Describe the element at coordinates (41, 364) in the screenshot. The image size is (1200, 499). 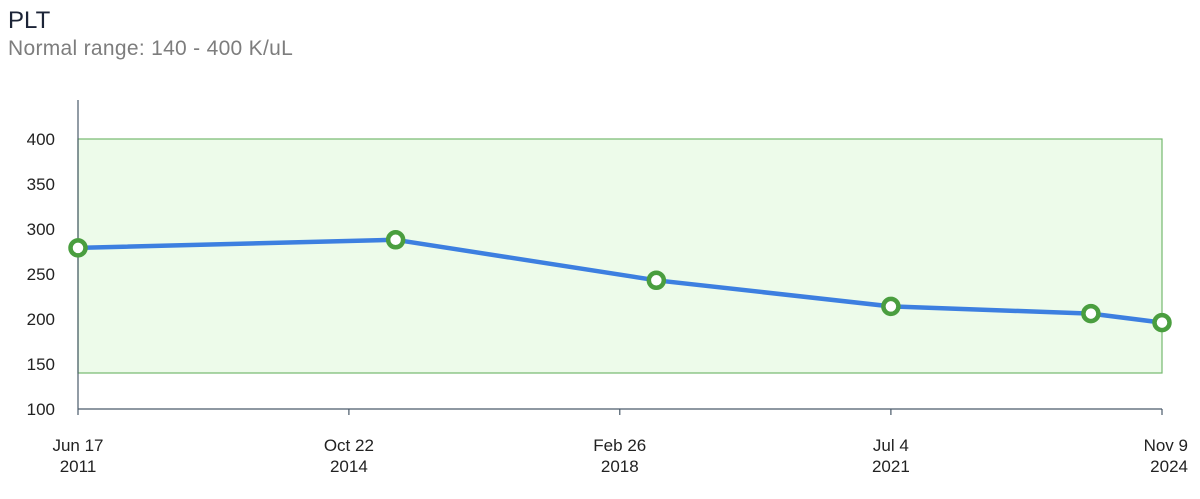
I see `y-tick-label: 150` at that location.